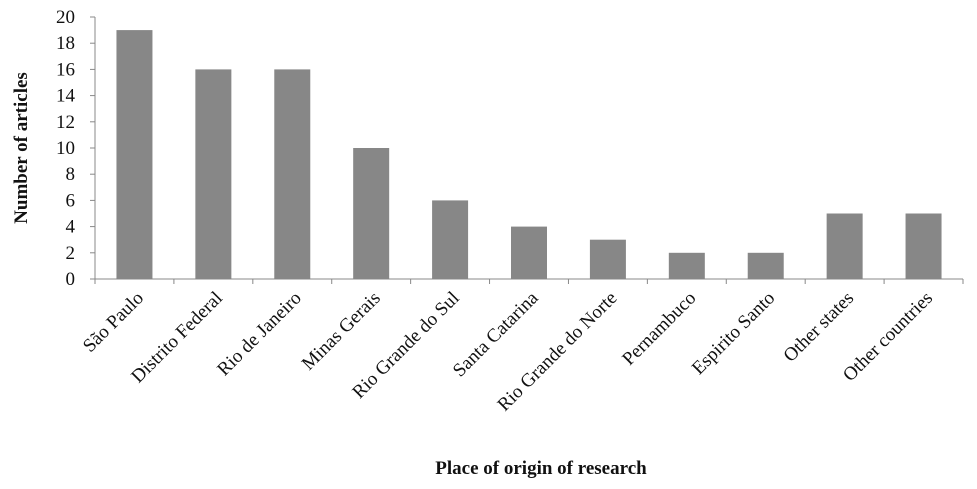  I want to click on y-tick-label: 10, so click(65, 148).